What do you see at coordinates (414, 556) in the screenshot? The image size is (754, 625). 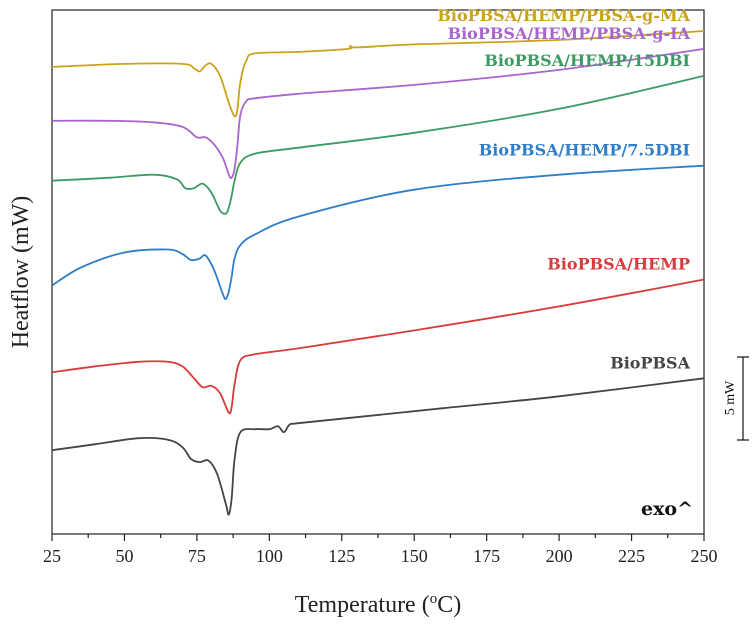 I see `x-tick-label: 150` at bounding box center [414, 556].